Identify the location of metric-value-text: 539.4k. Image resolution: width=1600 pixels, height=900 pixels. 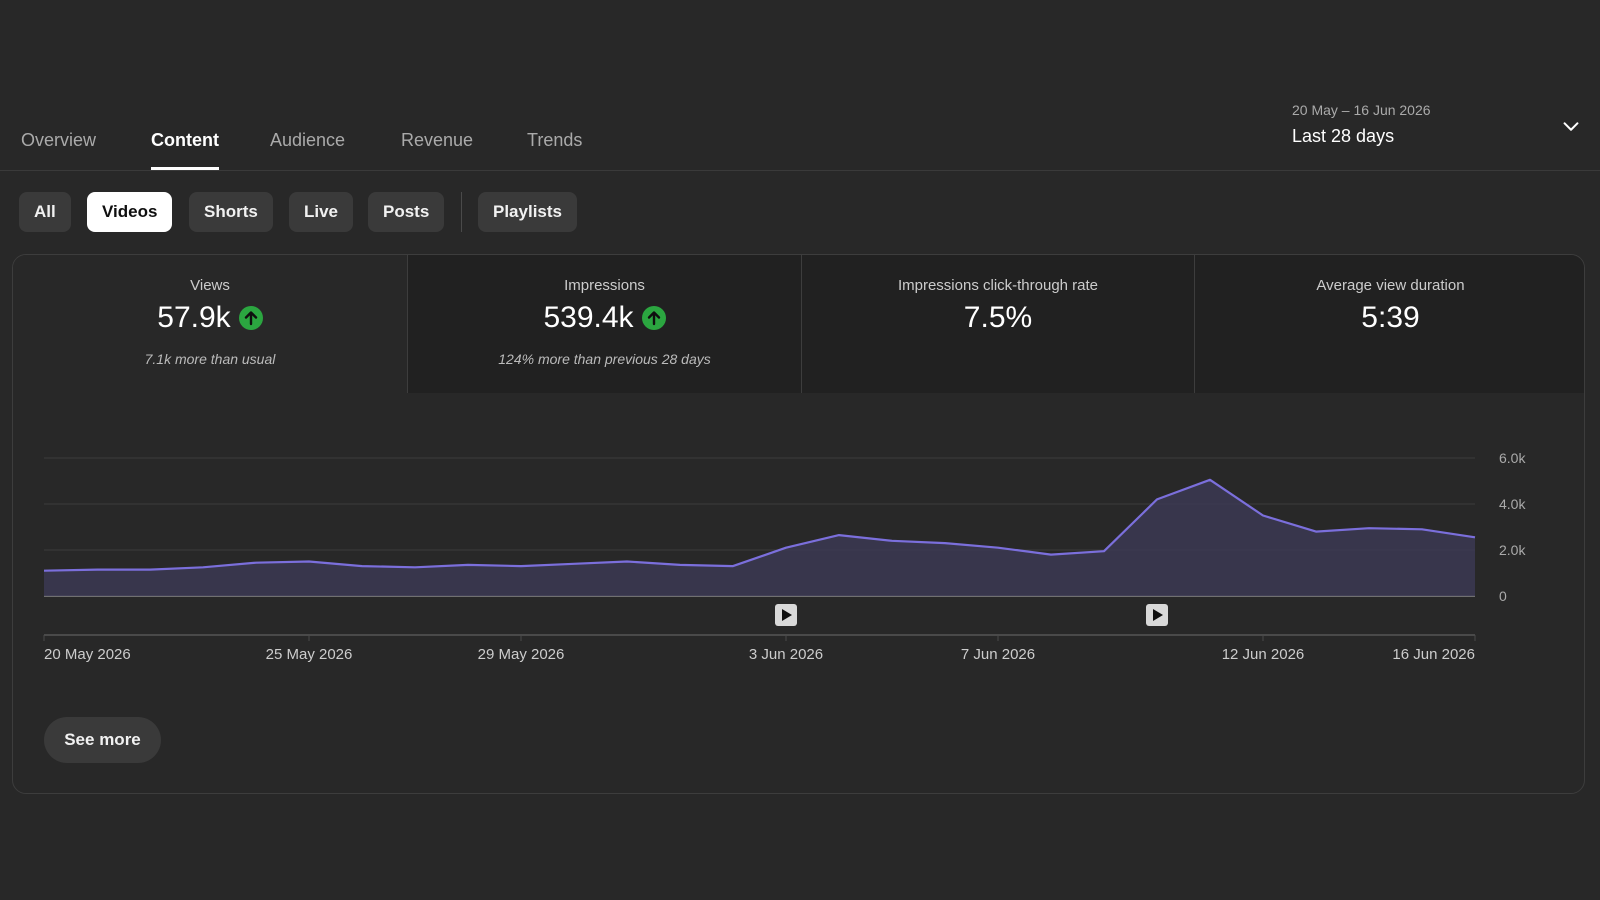
(588, 317).